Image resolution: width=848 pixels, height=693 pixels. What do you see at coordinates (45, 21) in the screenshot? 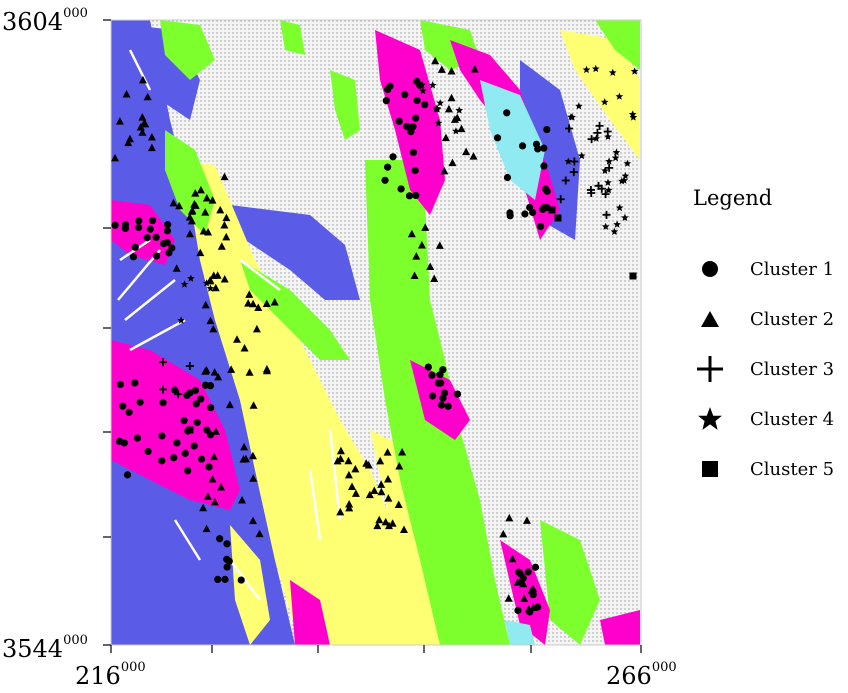
I see `y-axis-top-label: 3604000` at bounding box center [45, 21].